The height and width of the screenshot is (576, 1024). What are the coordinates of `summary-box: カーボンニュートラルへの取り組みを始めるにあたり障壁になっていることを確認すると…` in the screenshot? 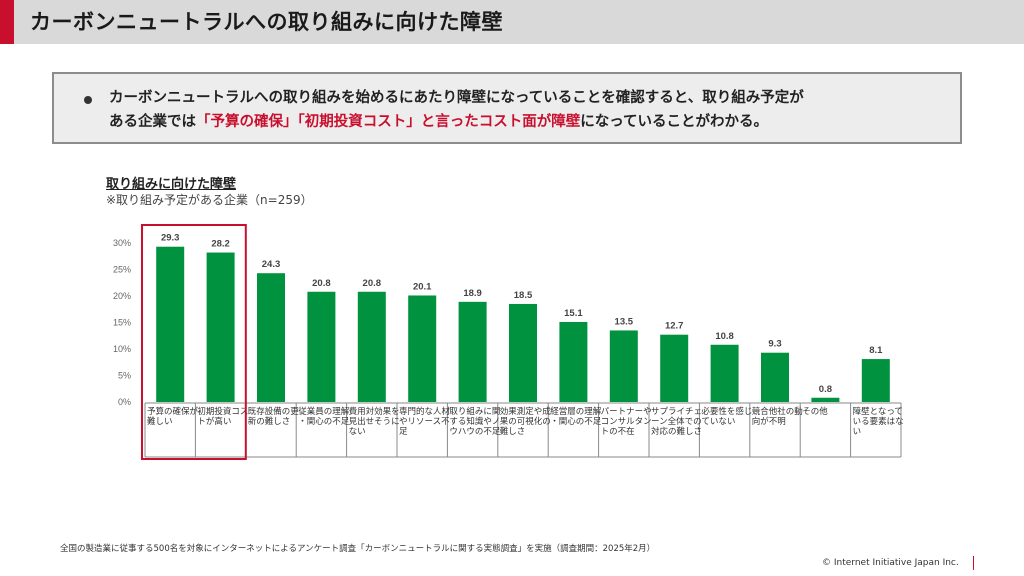 It's located at (507, 108).